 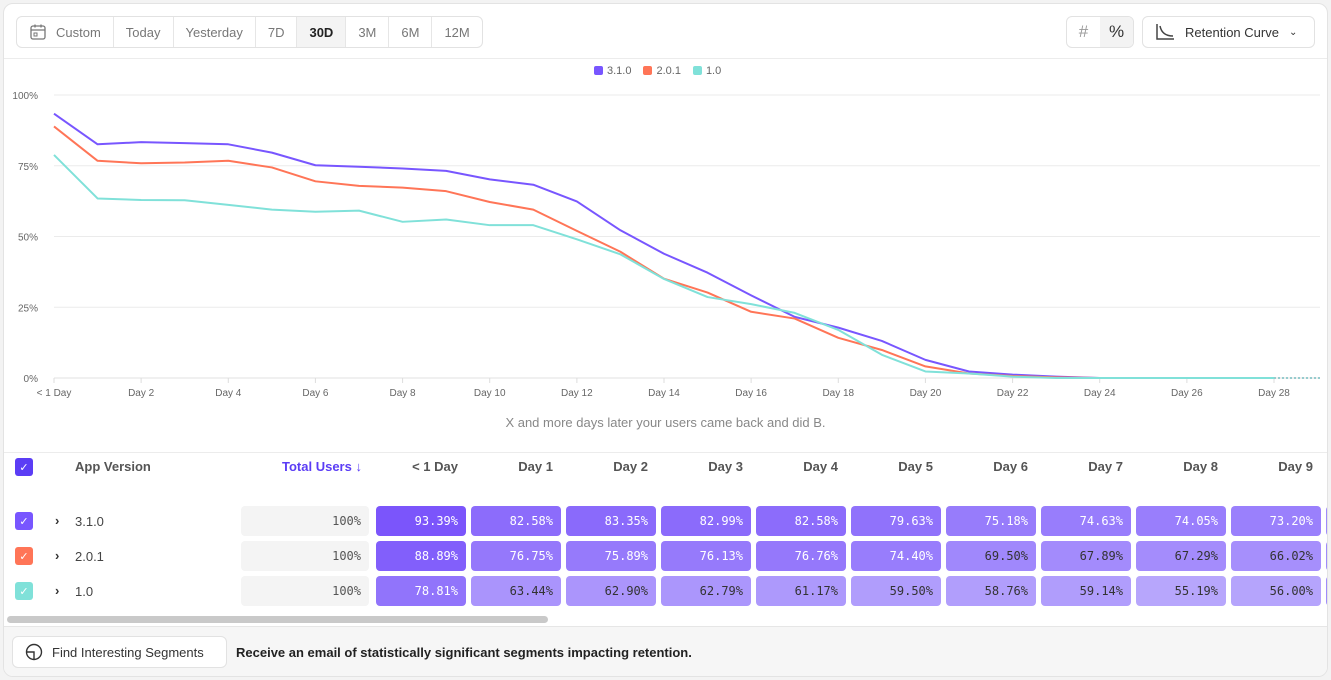 I want to click on day-header: Day 7, so click(x=1105, y=466).